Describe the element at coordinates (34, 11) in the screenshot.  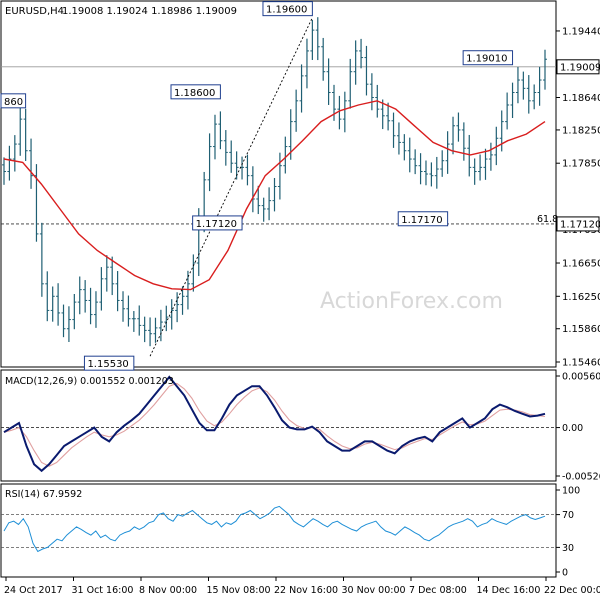
I see `symbol-label: EURUSD,H4` at that location.